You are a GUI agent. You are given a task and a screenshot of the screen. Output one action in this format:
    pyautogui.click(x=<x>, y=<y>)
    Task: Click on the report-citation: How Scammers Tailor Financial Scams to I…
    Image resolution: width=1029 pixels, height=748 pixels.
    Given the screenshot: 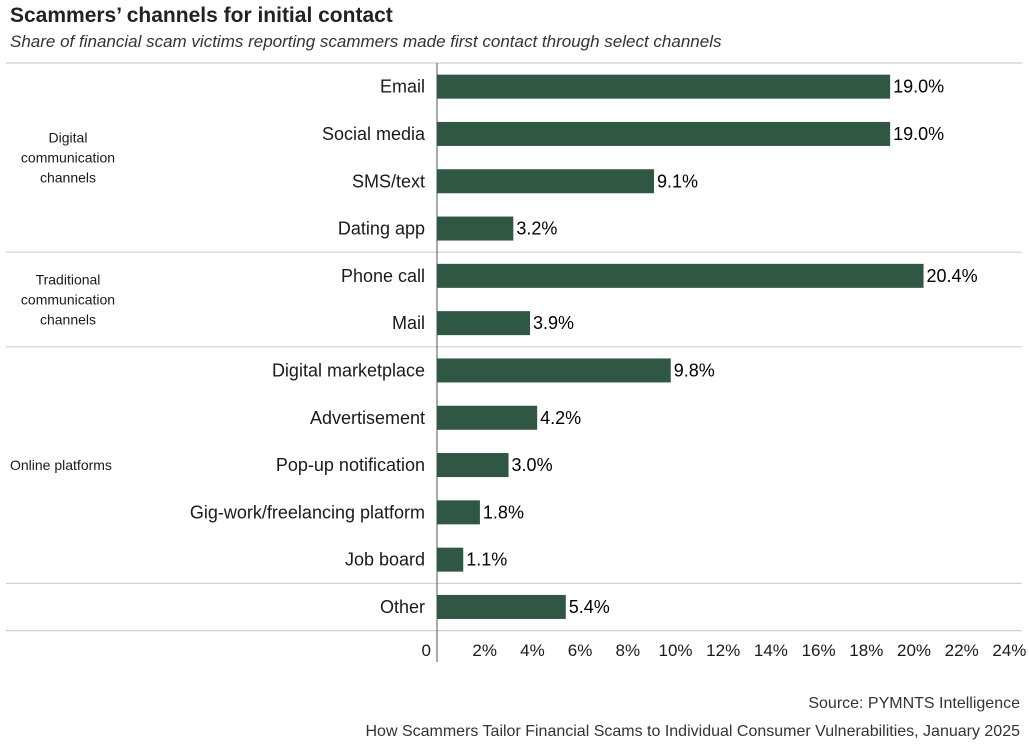 What is the action you would take?
    pyautogui.click(x=692, y=731)
    